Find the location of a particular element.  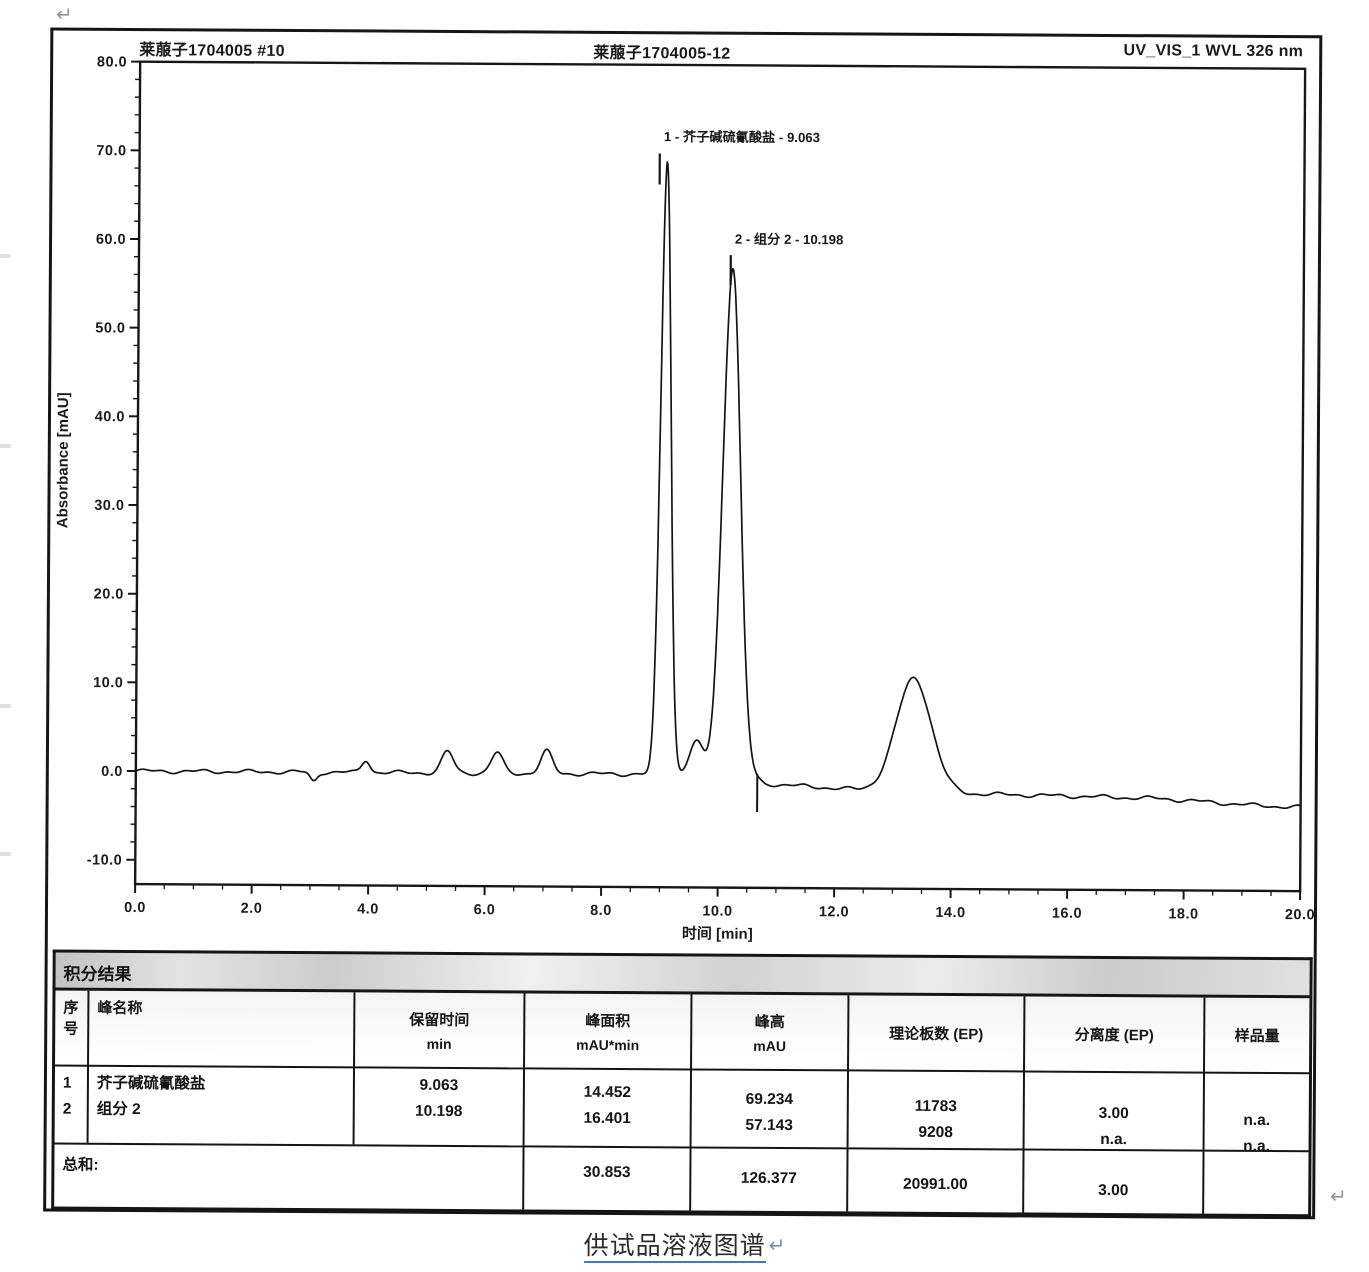

table-cell: 3.00 n.a. is located at coordinates (1115, 1110).